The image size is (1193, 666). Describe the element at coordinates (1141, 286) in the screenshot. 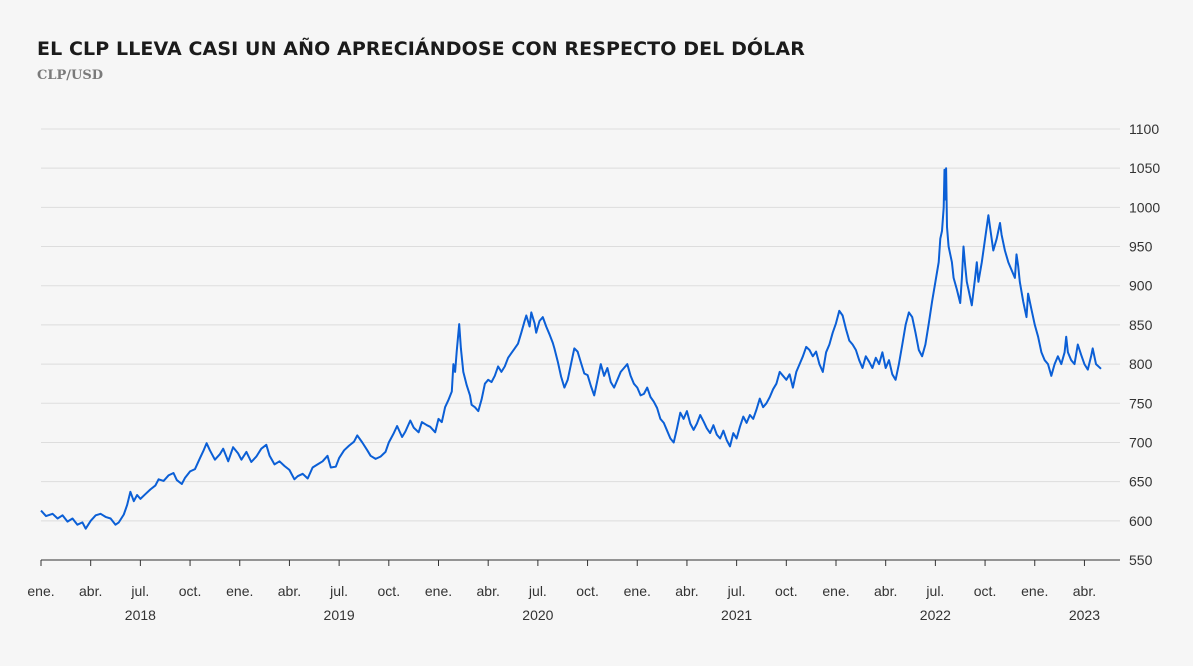

I see `y-tick-label: 900` at that location.